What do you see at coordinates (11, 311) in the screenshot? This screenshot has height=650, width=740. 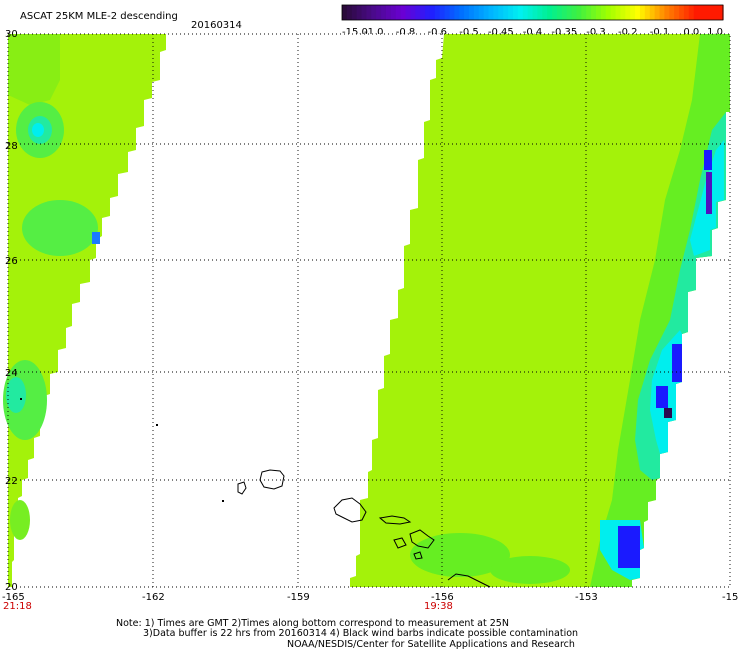 I see `latitude-labels: 30 28 26 24 22 20` at bounding box center [11, 311].